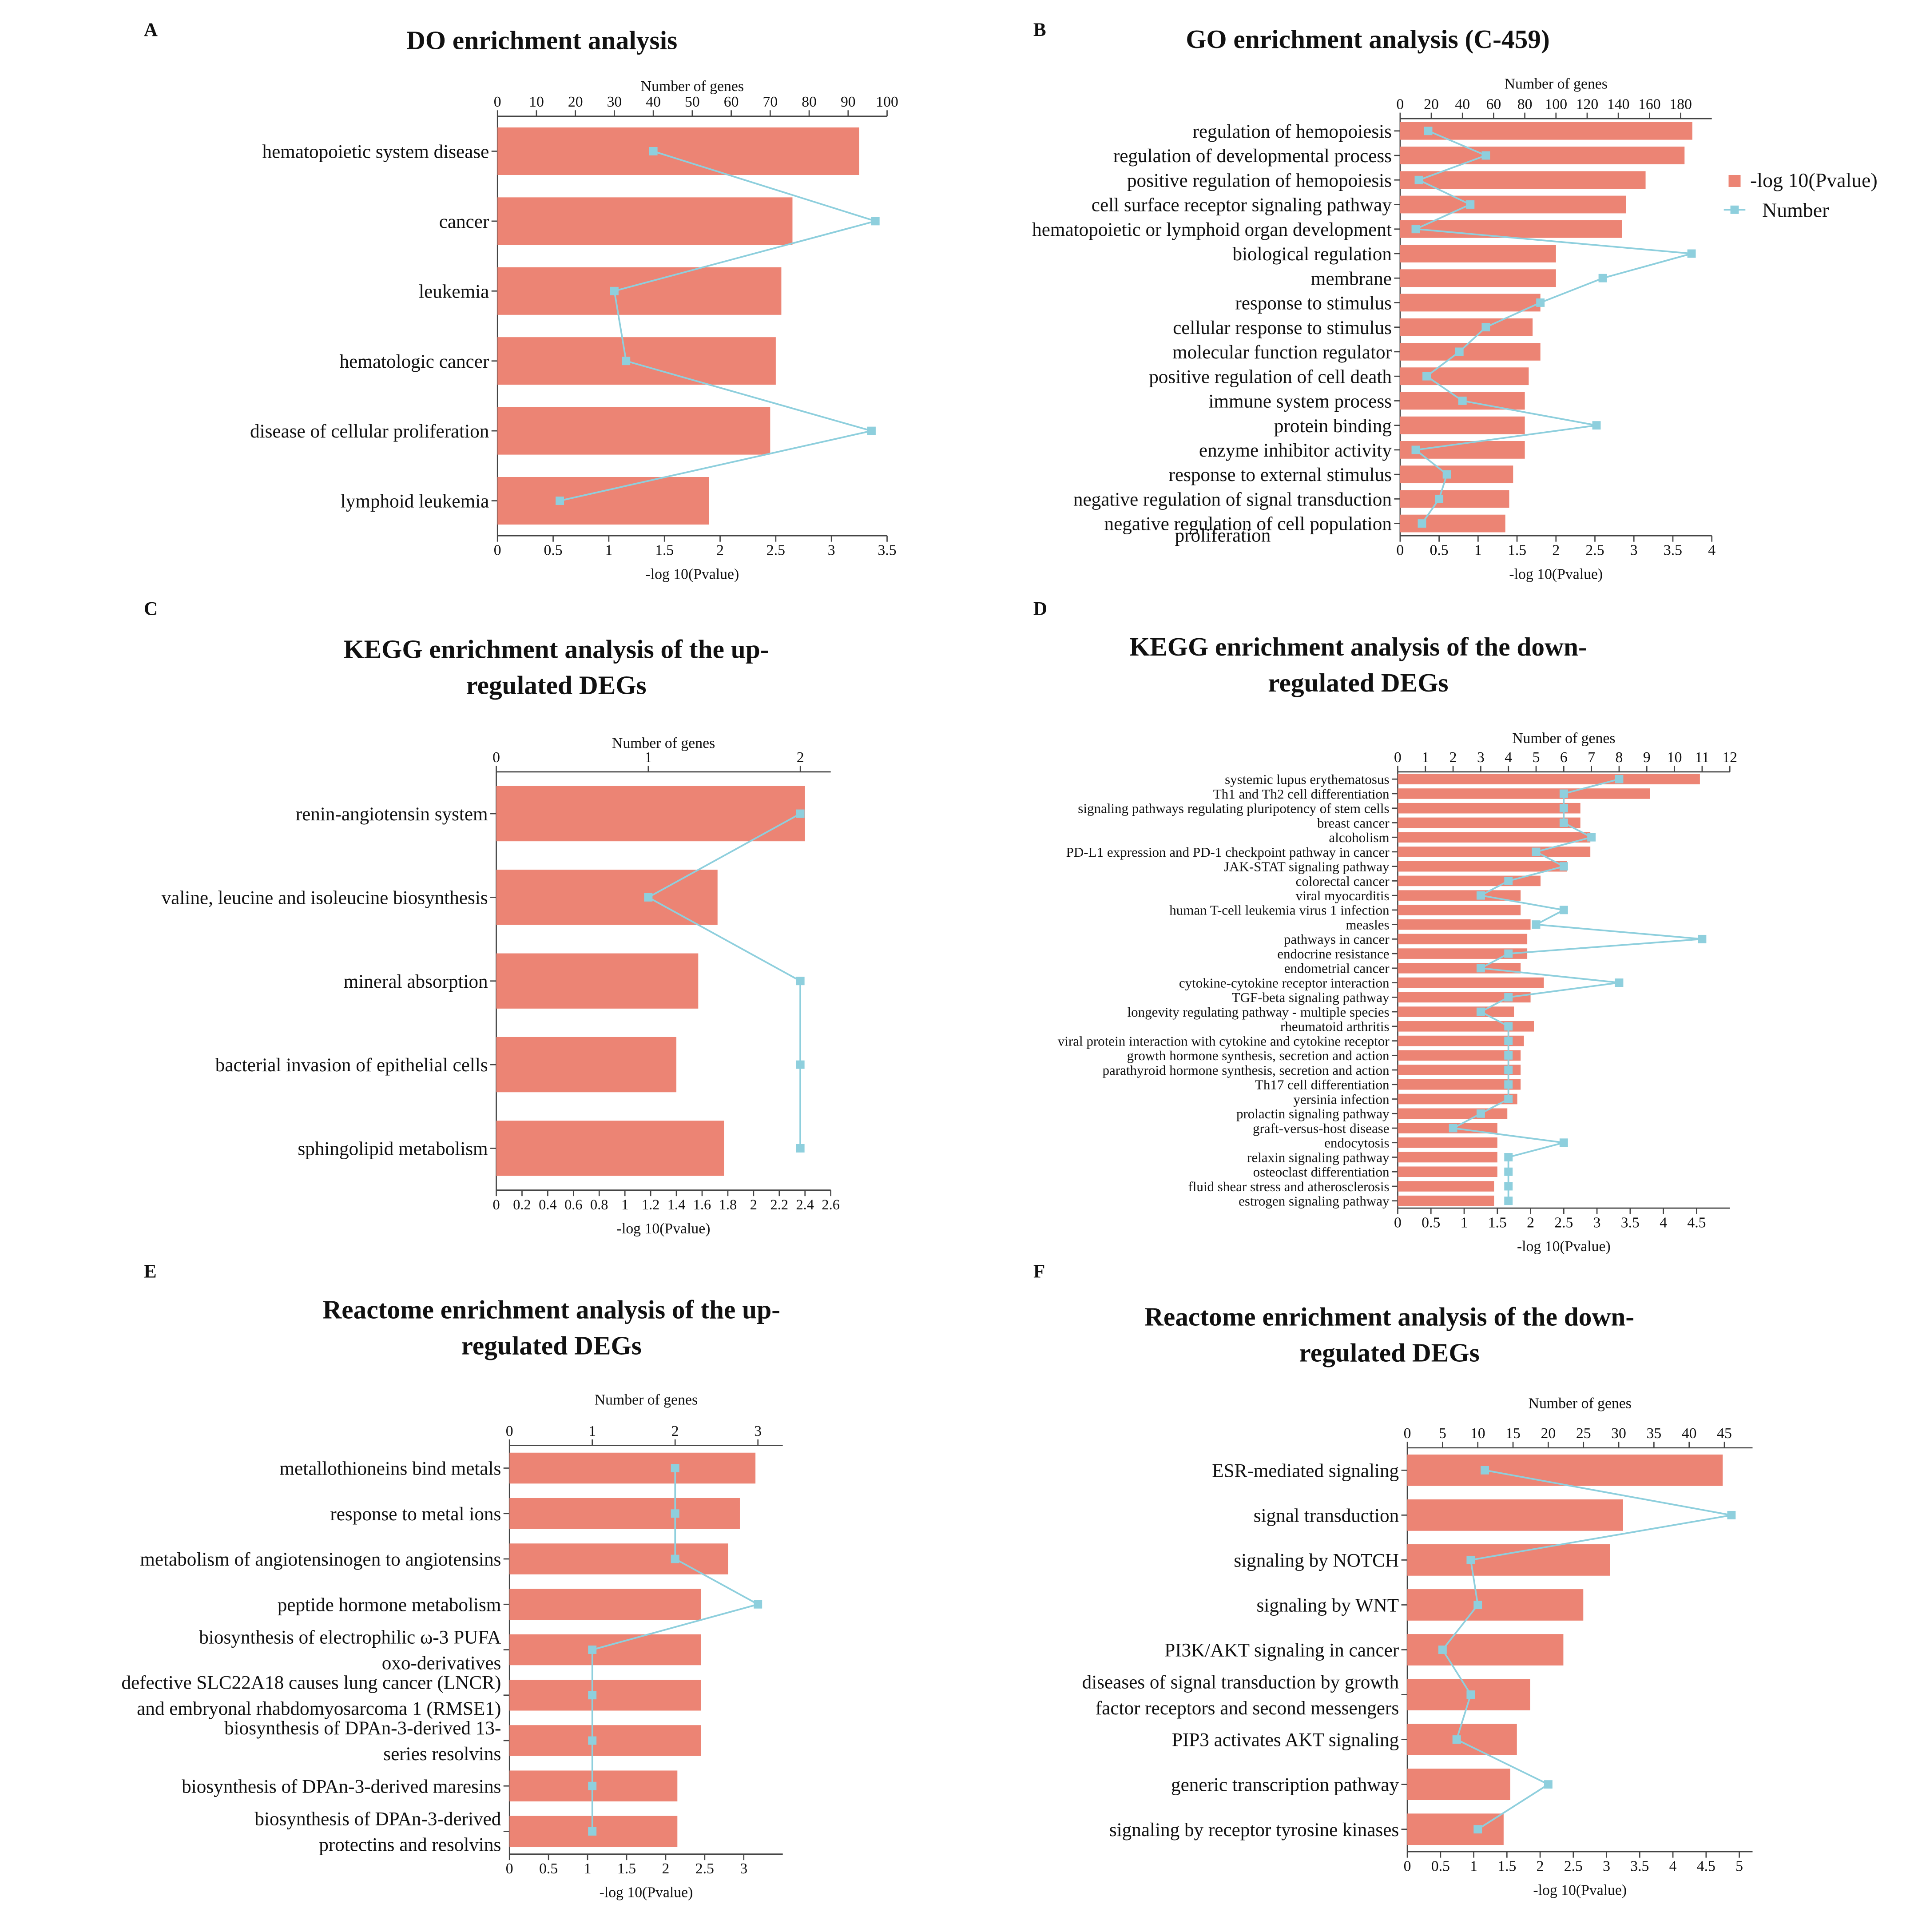 The width and height of the screenshot is (1918, 1932). Describe the element at coordinates (1556, 104) in the screenshot. I see `x2-tick-label: 100` at that location.